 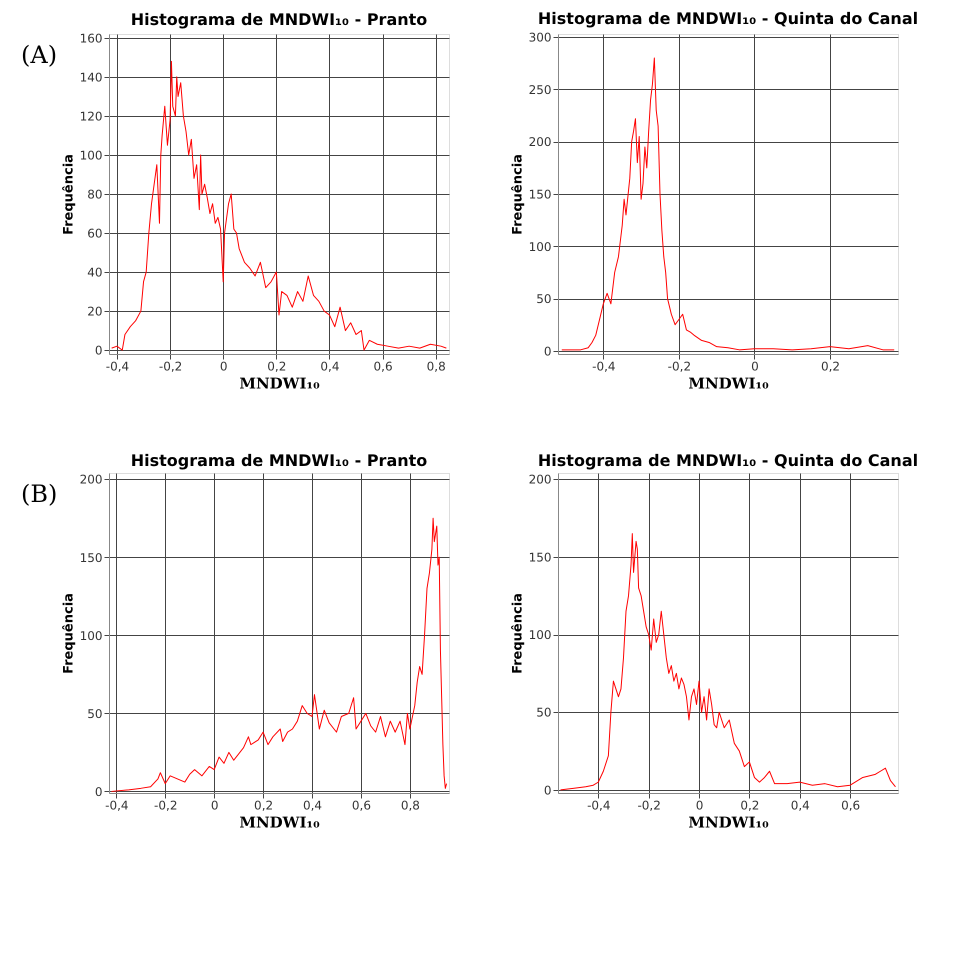 I want to click on y-tick-label: 140, so click(x=91, y=77).